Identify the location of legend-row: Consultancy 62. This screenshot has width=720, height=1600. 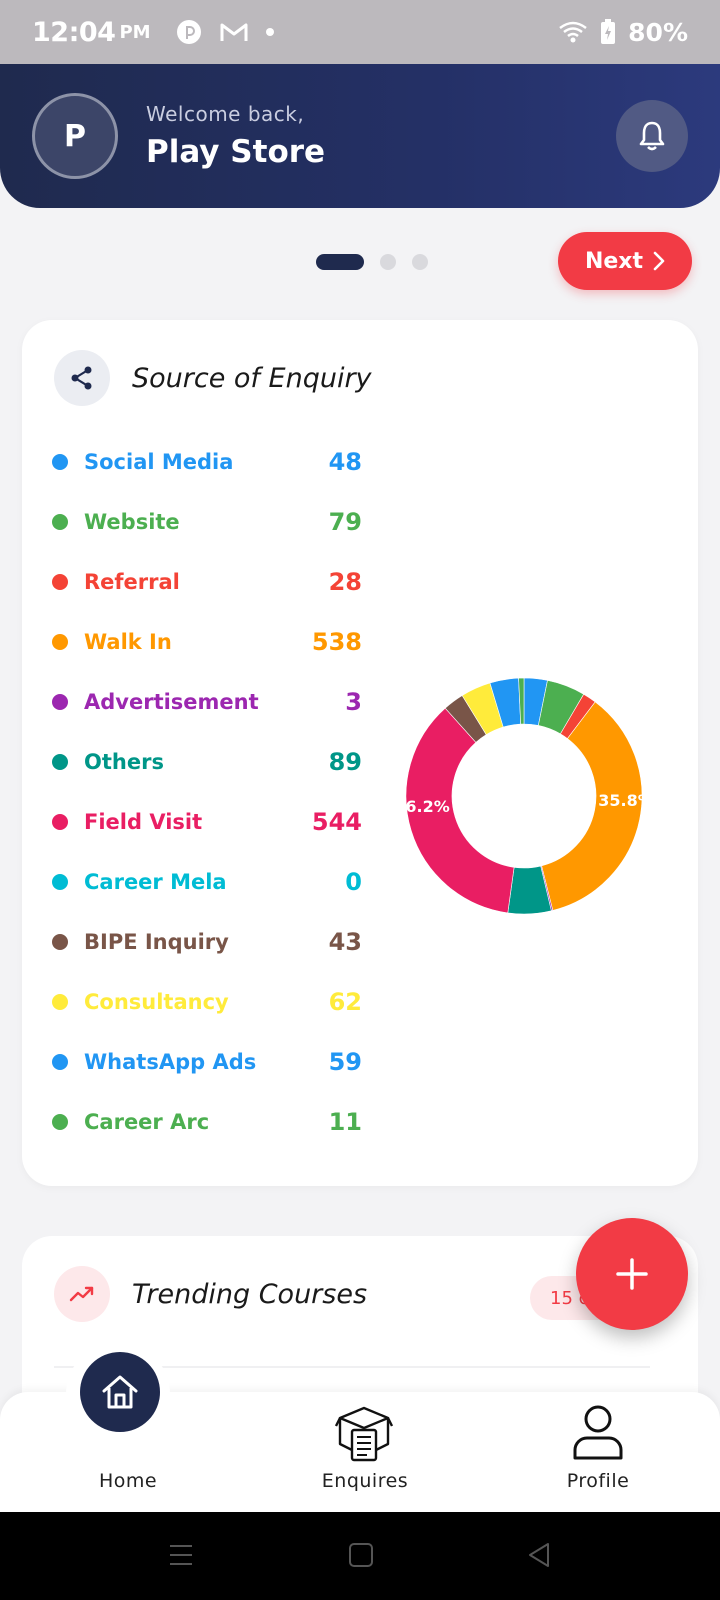
(207, 1002).